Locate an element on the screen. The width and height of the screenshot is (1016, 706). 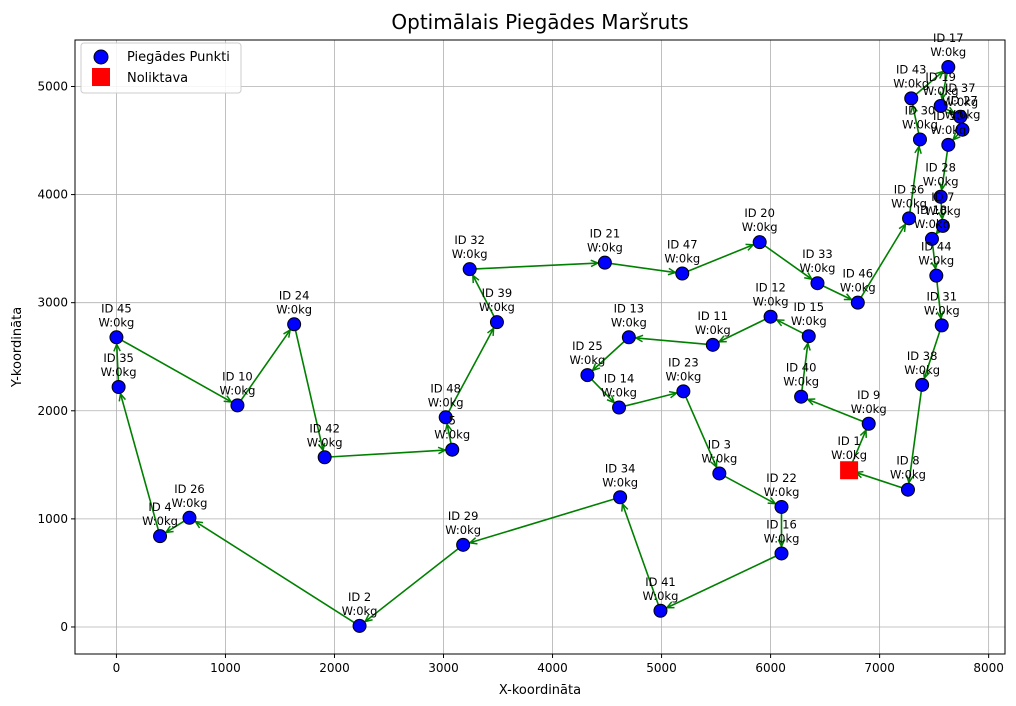
chart-title: Optimālais Piegādes Maršruts is located at coordinates (539, 22).